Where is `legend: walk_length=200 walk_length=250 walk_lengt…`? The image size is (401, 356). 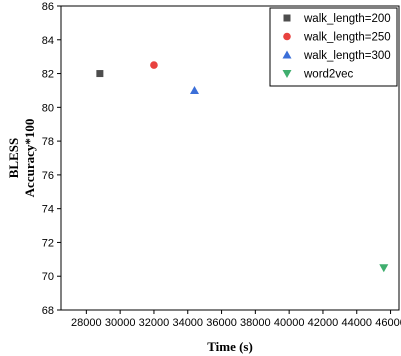
legend: walk_length=200 walk_length=250 walk_lengt… is located at coordinates (333, 47).